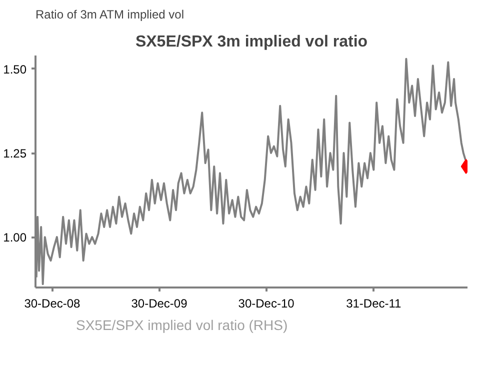 This screenshot has width=480, height=378. I want to click on y-tick-label: 1.25, so click(15, 153).